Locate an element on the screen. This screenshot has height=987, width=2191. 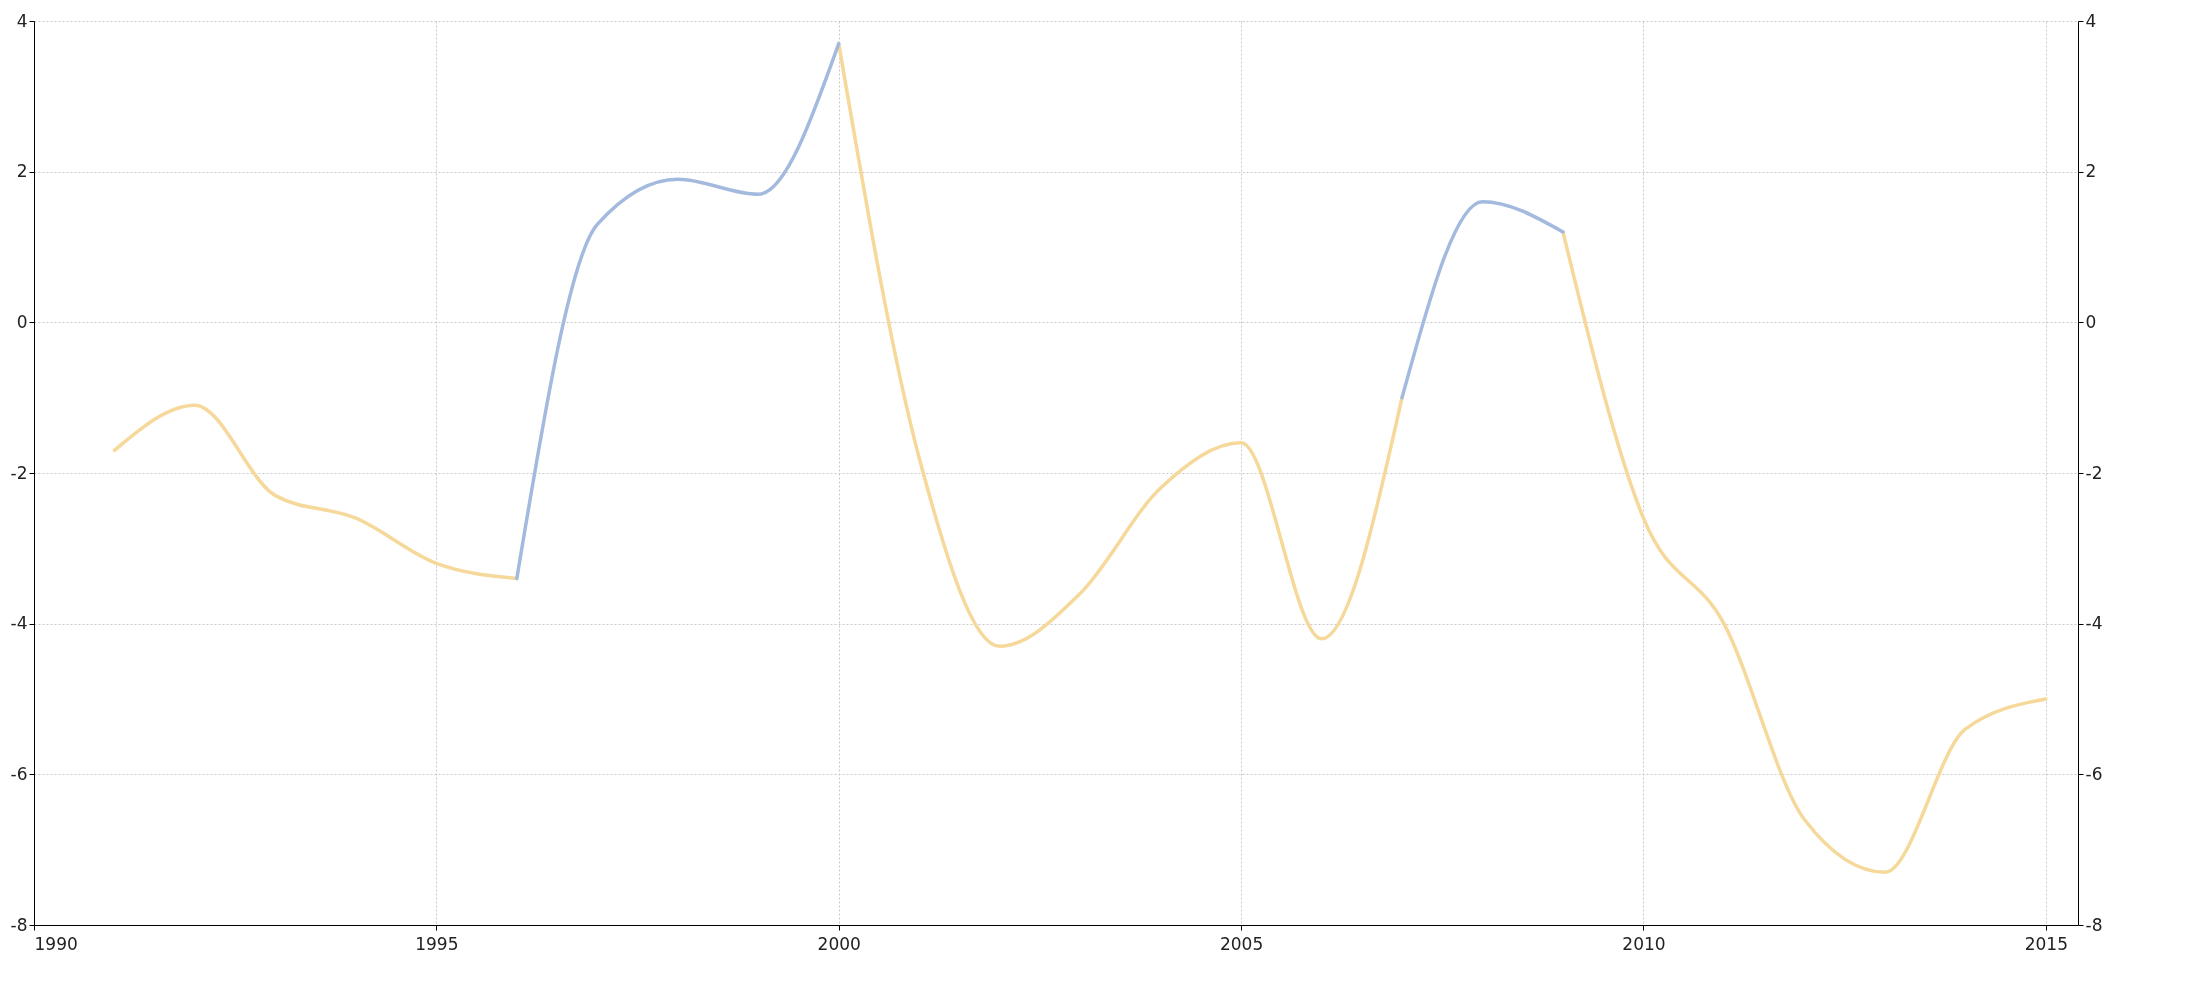
y2-tick-label: -4 is located at coordinates (2094, 623).